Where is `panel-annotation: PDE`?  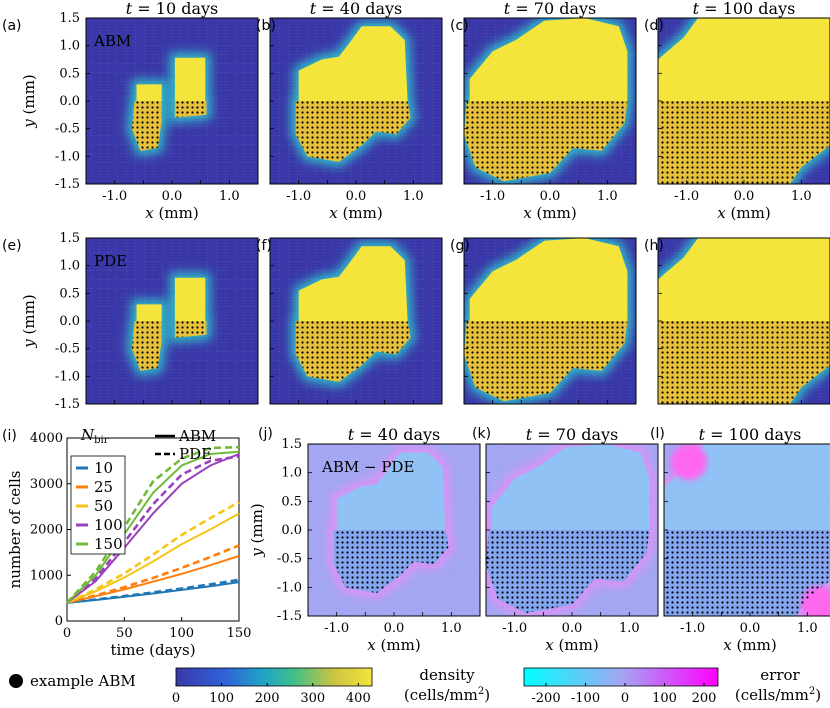
panel-annotation: PDE is located at coordinates (110, 261).